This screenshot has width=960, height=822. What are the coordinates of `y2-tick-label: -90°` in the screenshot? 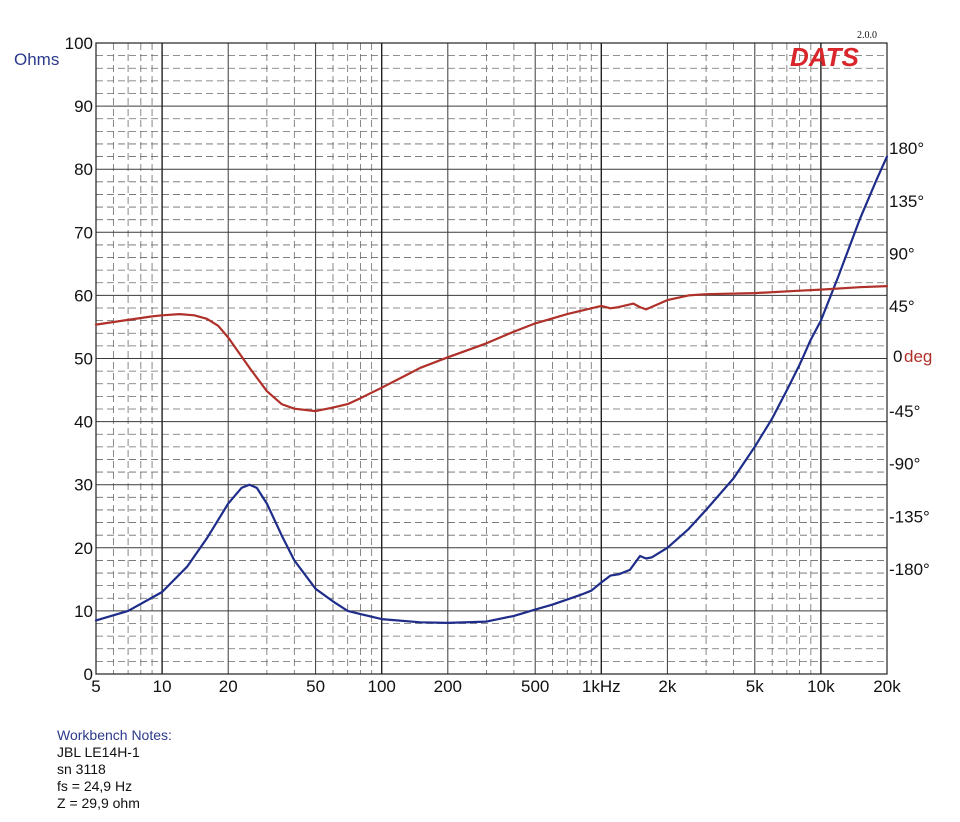 It's located at (904, 464).